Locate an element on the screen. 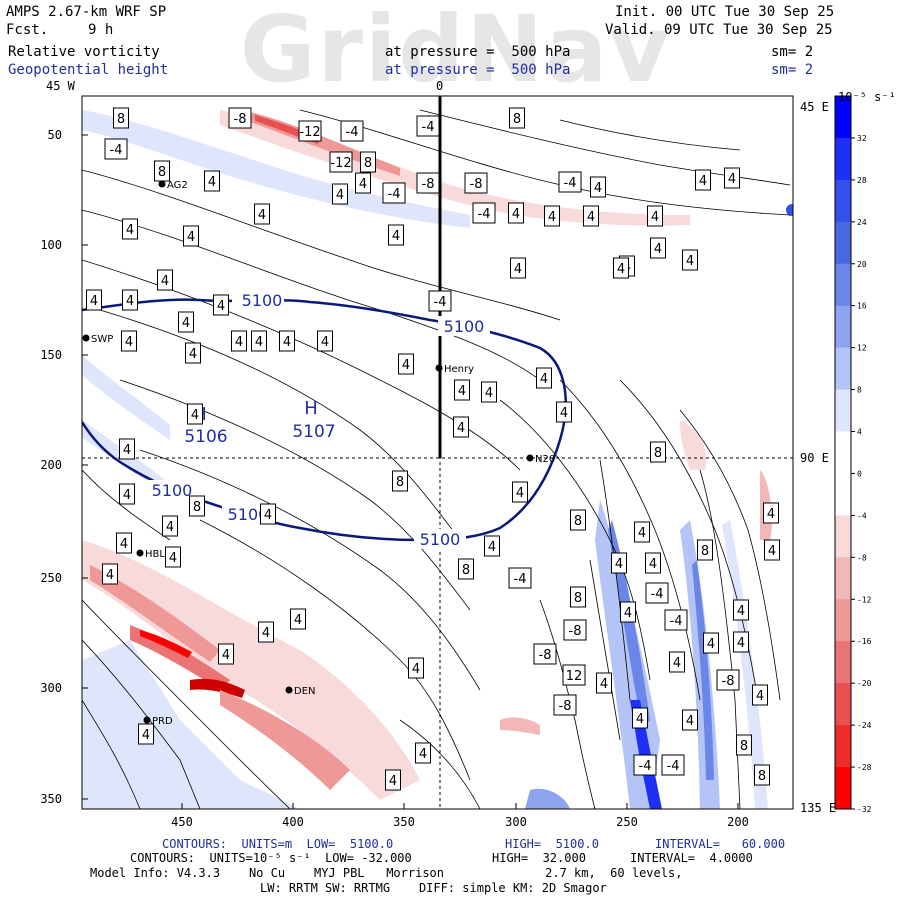 This screenshot has height=900, width=900. footer-height-contours: CONTOURS: UNITS=m LOW= 5100.0 is located at coordinates (277, 844).